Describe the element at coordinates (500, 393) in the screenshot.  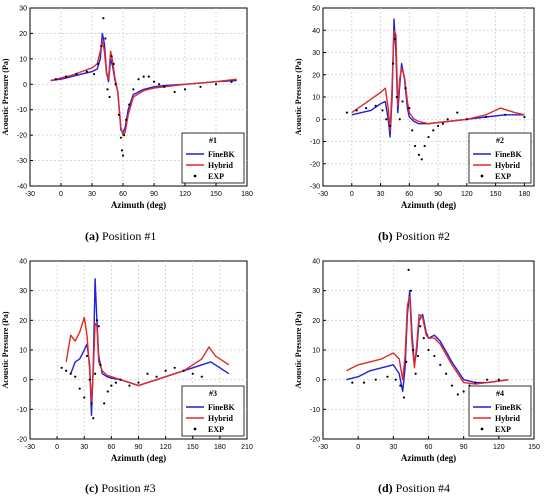
I see `legend-title: #4` at that location.